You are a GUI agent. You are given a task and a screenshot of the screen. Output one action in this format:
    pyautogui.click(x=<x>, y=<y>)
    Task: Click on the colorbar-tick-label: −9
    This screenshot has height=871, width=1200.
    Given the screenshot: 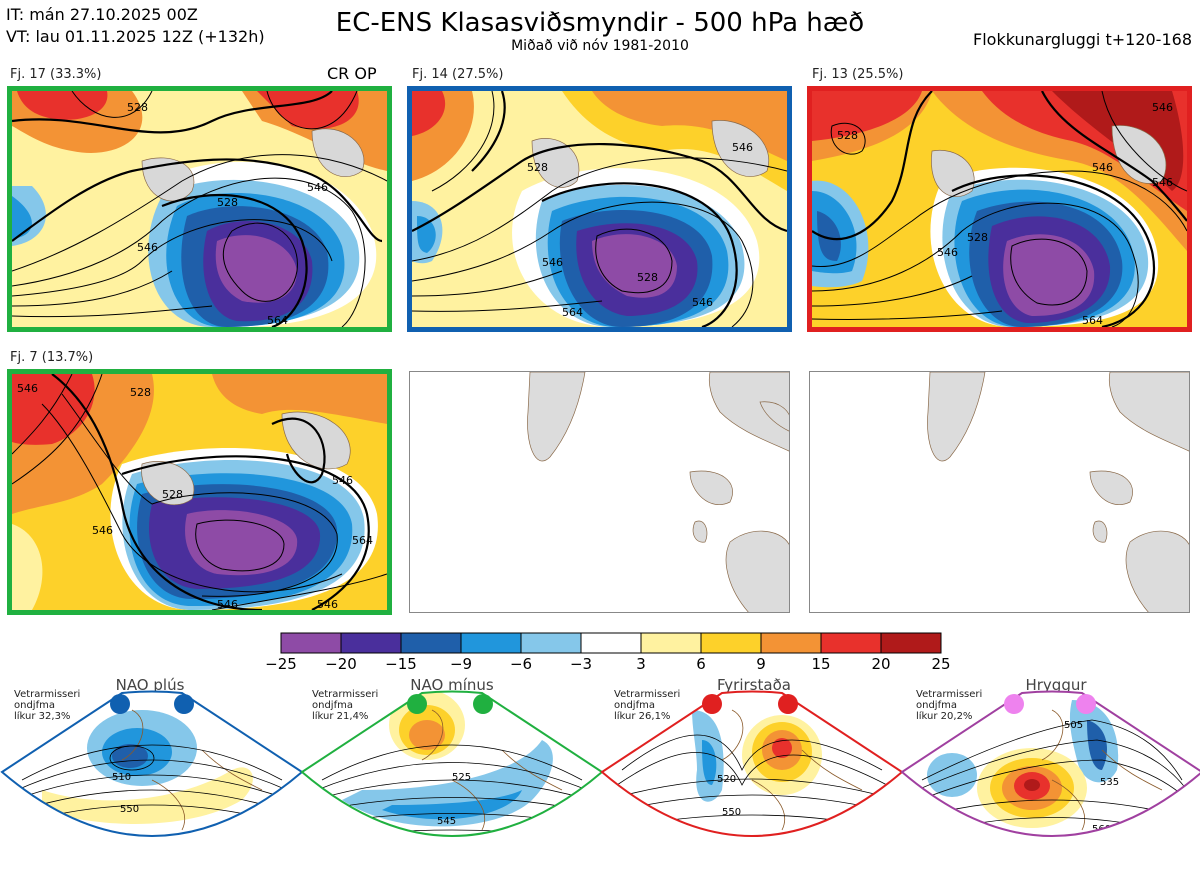 What is the action you would take?
    pyautogui.click(x=461, y=664)
    